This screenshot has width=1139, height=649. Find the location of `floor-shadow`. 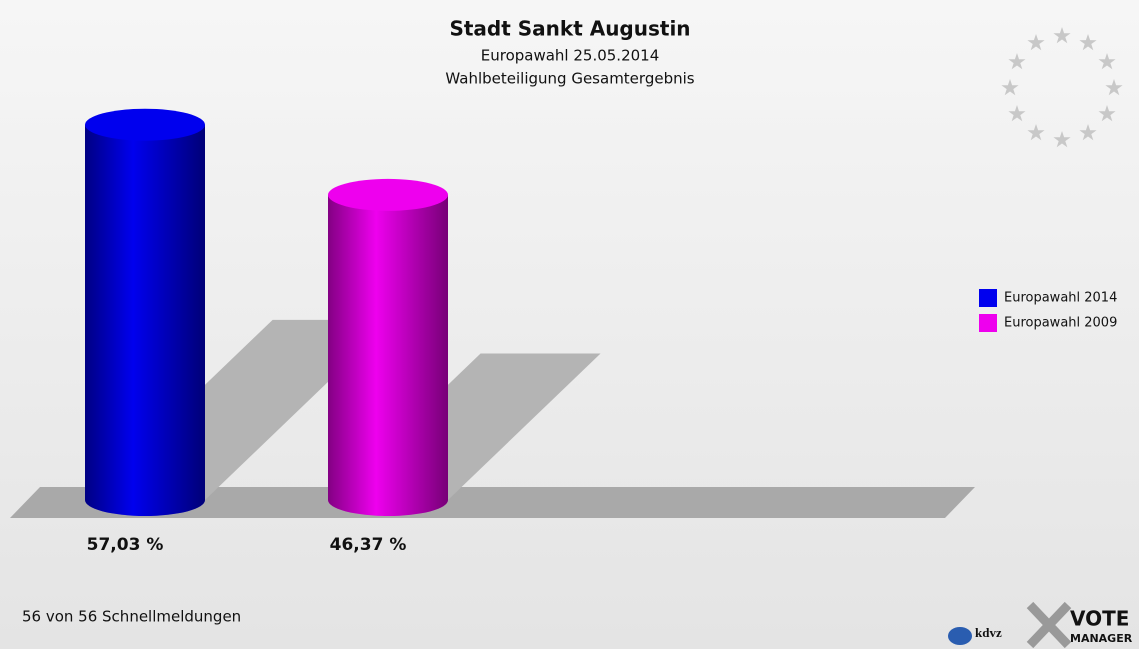

floor-shadow is located at coordinates (492, 502).